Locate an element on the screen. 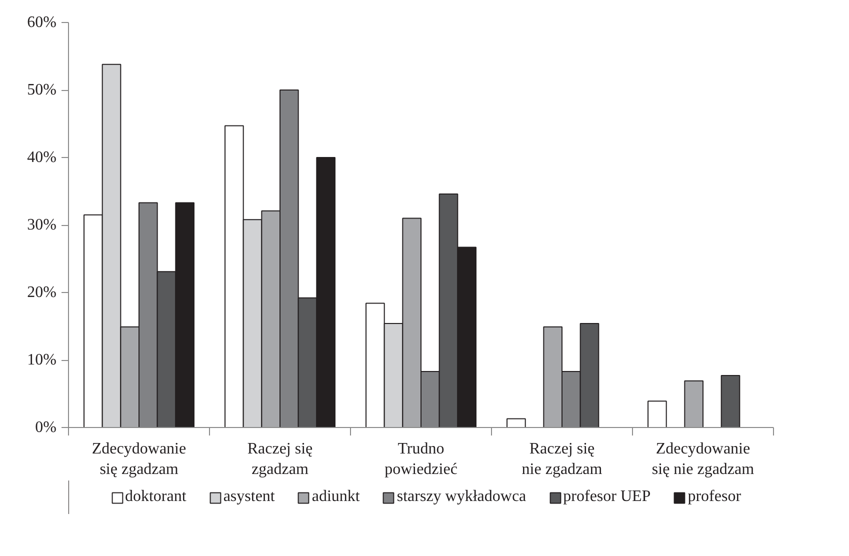  y-tick-label: 10% is located at coordinates (41, 360).